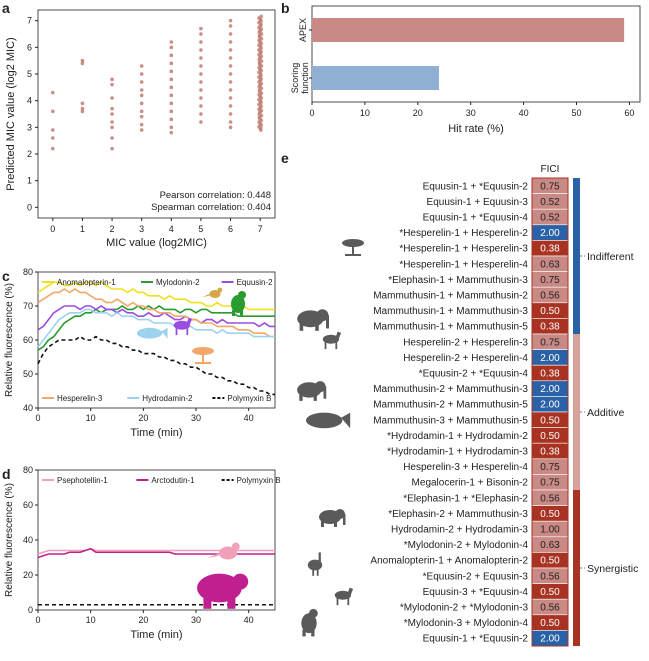 Image resolution: width=649 pixels, height=661 pixels. I want to click on fici-value: 0.63, so click(550, 545).